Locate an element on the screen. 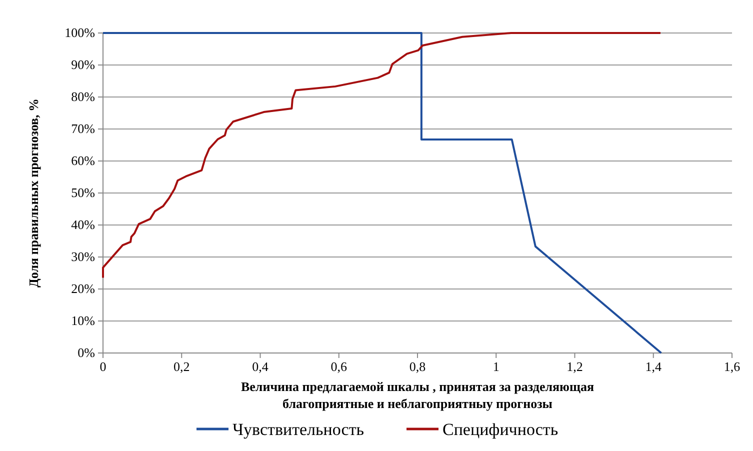  legend-label: Специфичность is located at coordinates (500, 429).